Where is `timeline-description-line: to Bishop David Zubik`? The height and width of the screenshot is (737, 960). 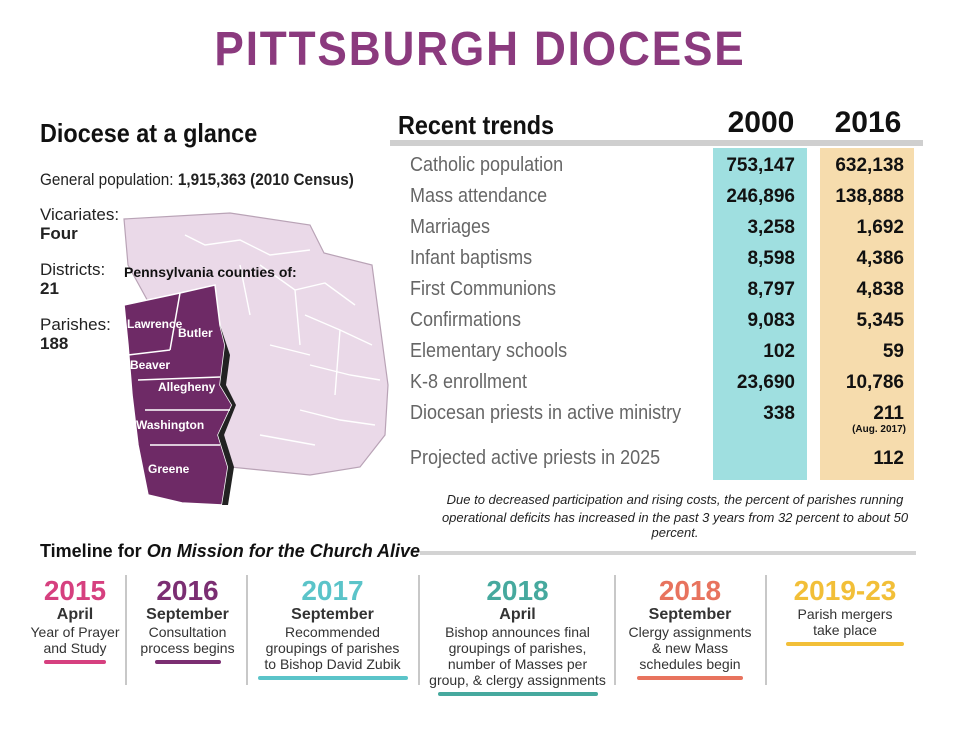
timeline-description-line: to Bishop David Zubik is located at coordinates (332, 664).